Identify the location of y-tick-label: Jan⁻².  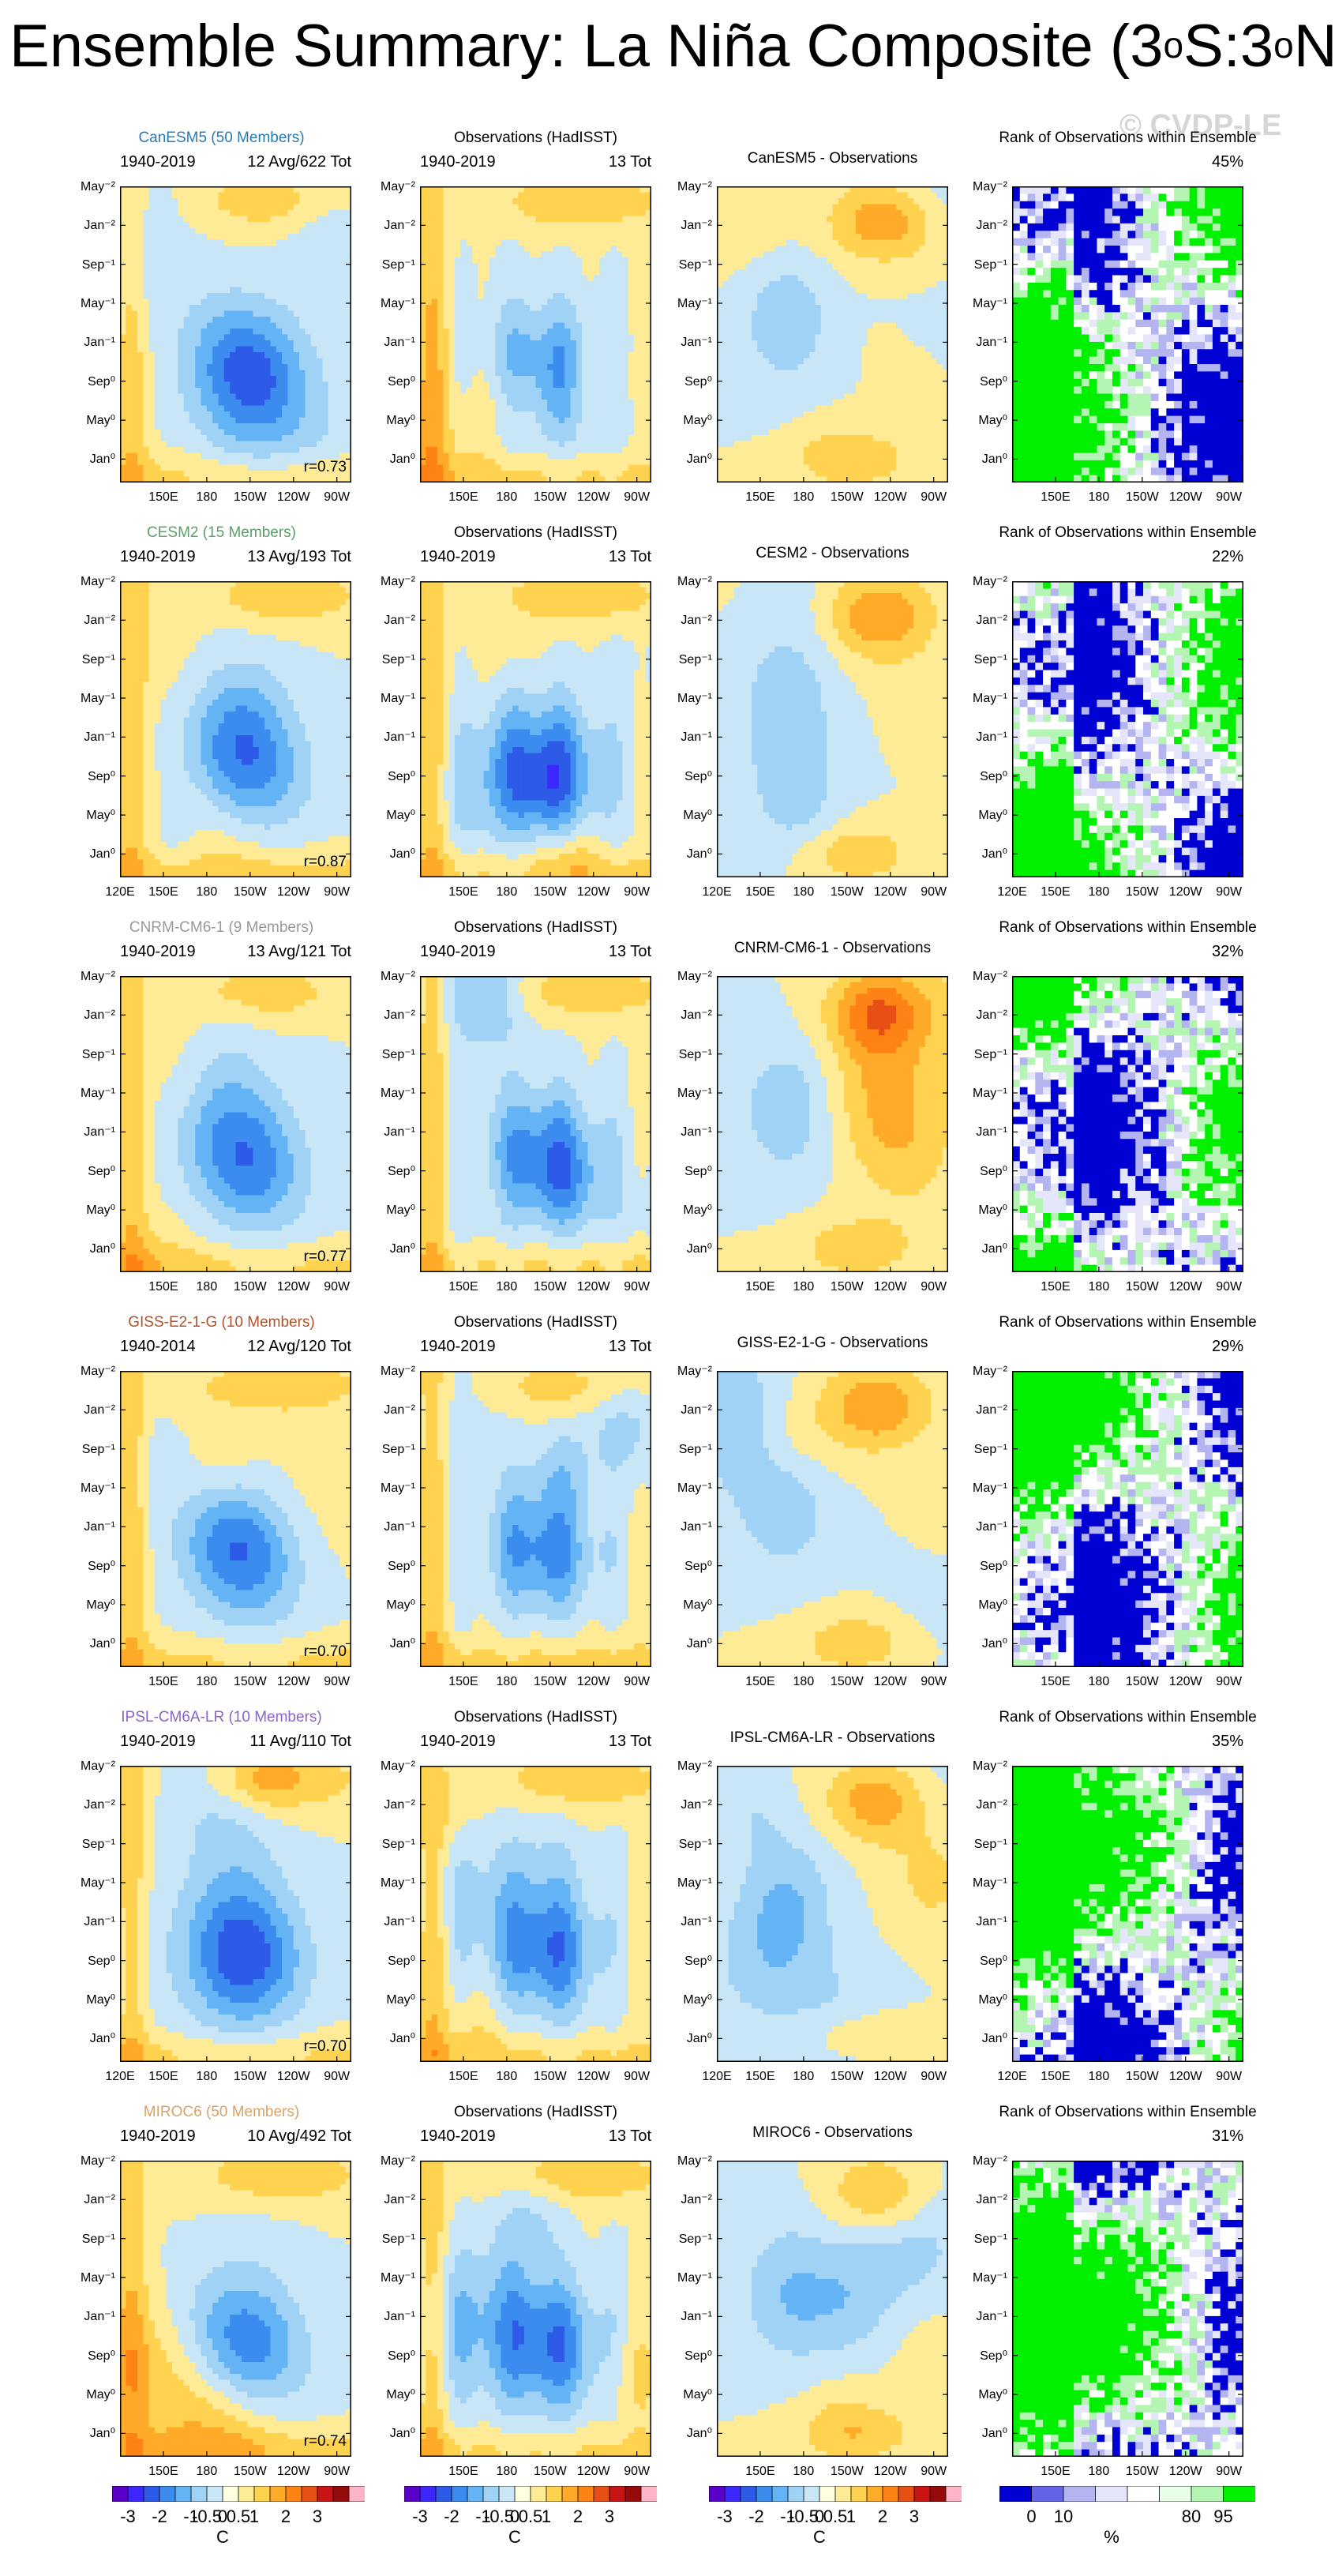
(87, 225).